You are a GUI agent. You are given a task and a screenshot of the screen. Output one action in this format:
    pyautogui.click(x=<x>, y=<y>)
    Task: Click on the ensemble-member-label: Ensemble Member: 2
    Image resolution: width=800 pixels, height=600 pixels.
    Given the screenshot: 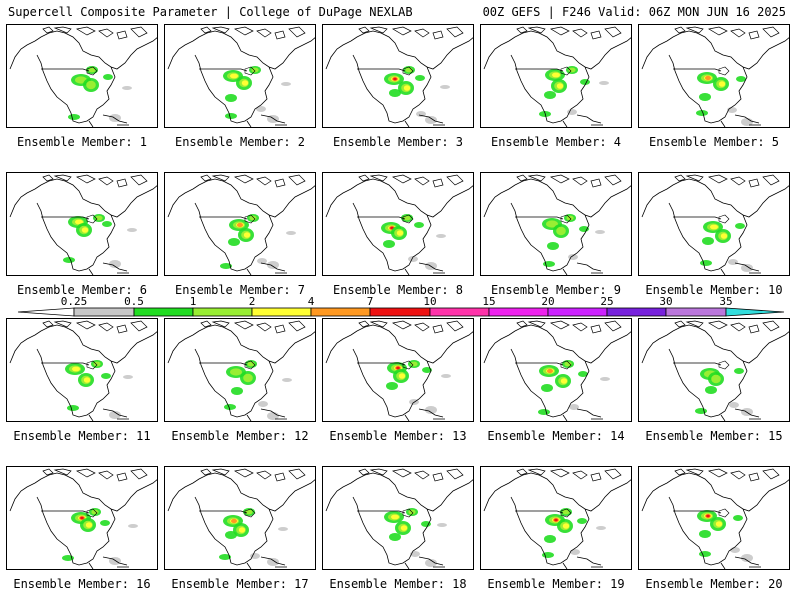 What is the action you would take?
    pyautogui.click(x=240, y=142)
    